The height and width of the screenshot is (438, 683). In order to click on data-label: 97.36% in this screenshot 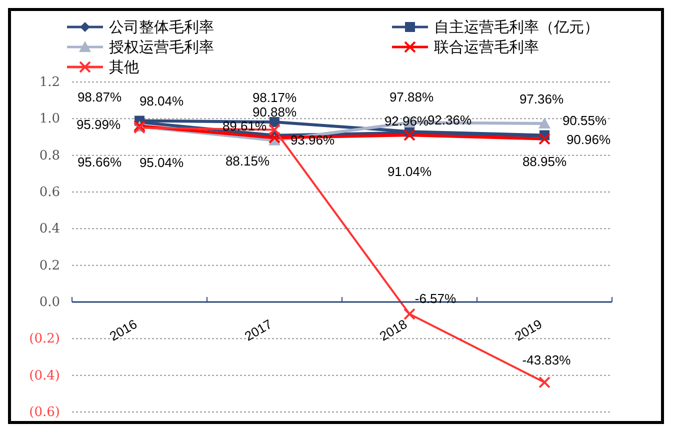, I will do `click(541, 99)`.